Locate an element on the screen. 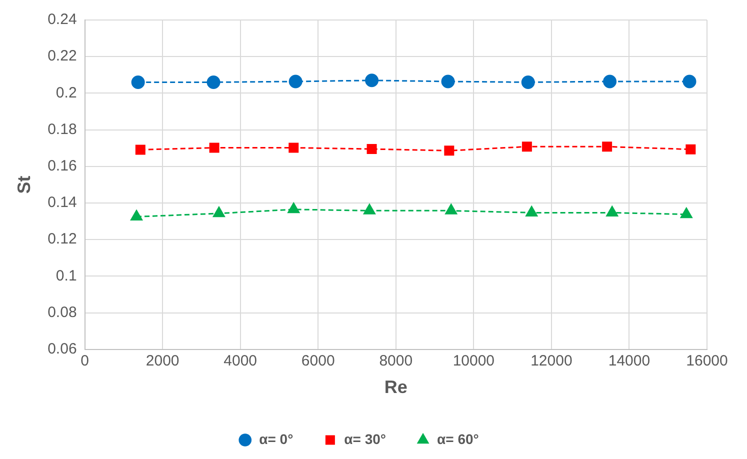  x-tick-label: 6000 is located at coordinates (318, 361).